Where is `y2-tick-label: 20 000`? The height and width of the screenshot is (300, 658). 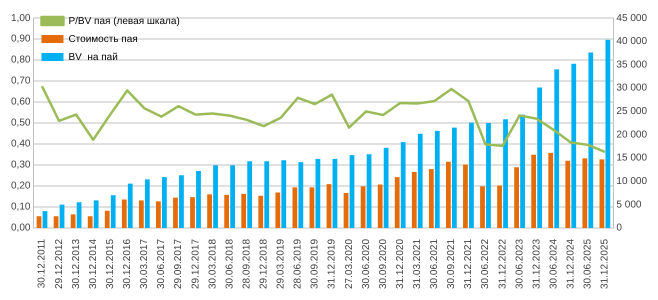
y2-tick-label: 20 000 is located at coordinates (632, 134).